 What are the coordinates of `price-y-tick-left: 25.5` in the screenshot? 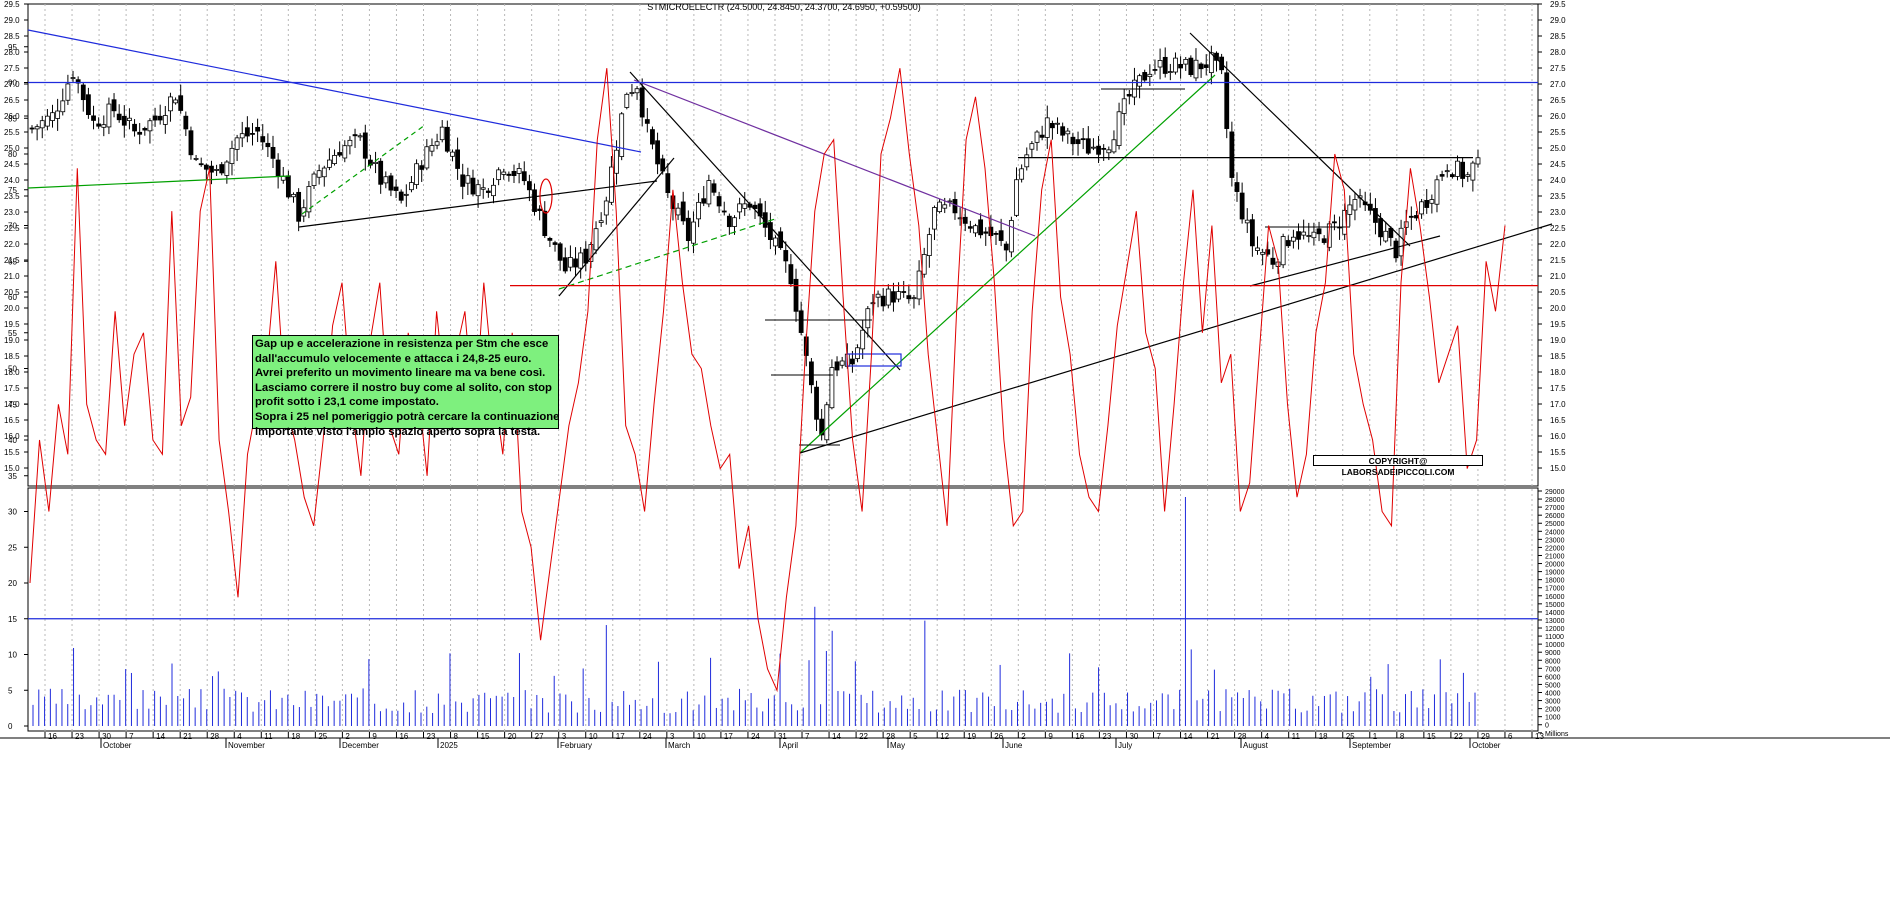 It's located at (12, 132).